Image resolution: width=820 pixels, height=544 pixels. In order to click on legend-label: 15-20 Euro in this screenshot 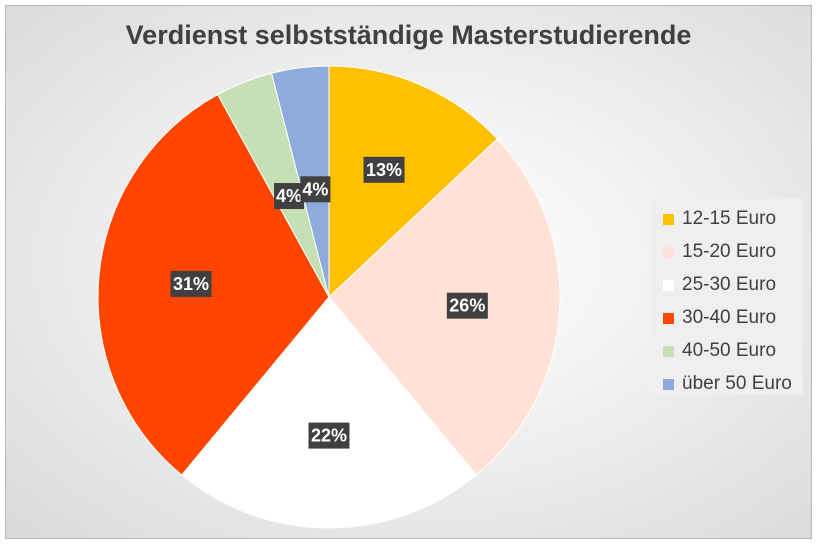, I will do `click(729, 251)`.